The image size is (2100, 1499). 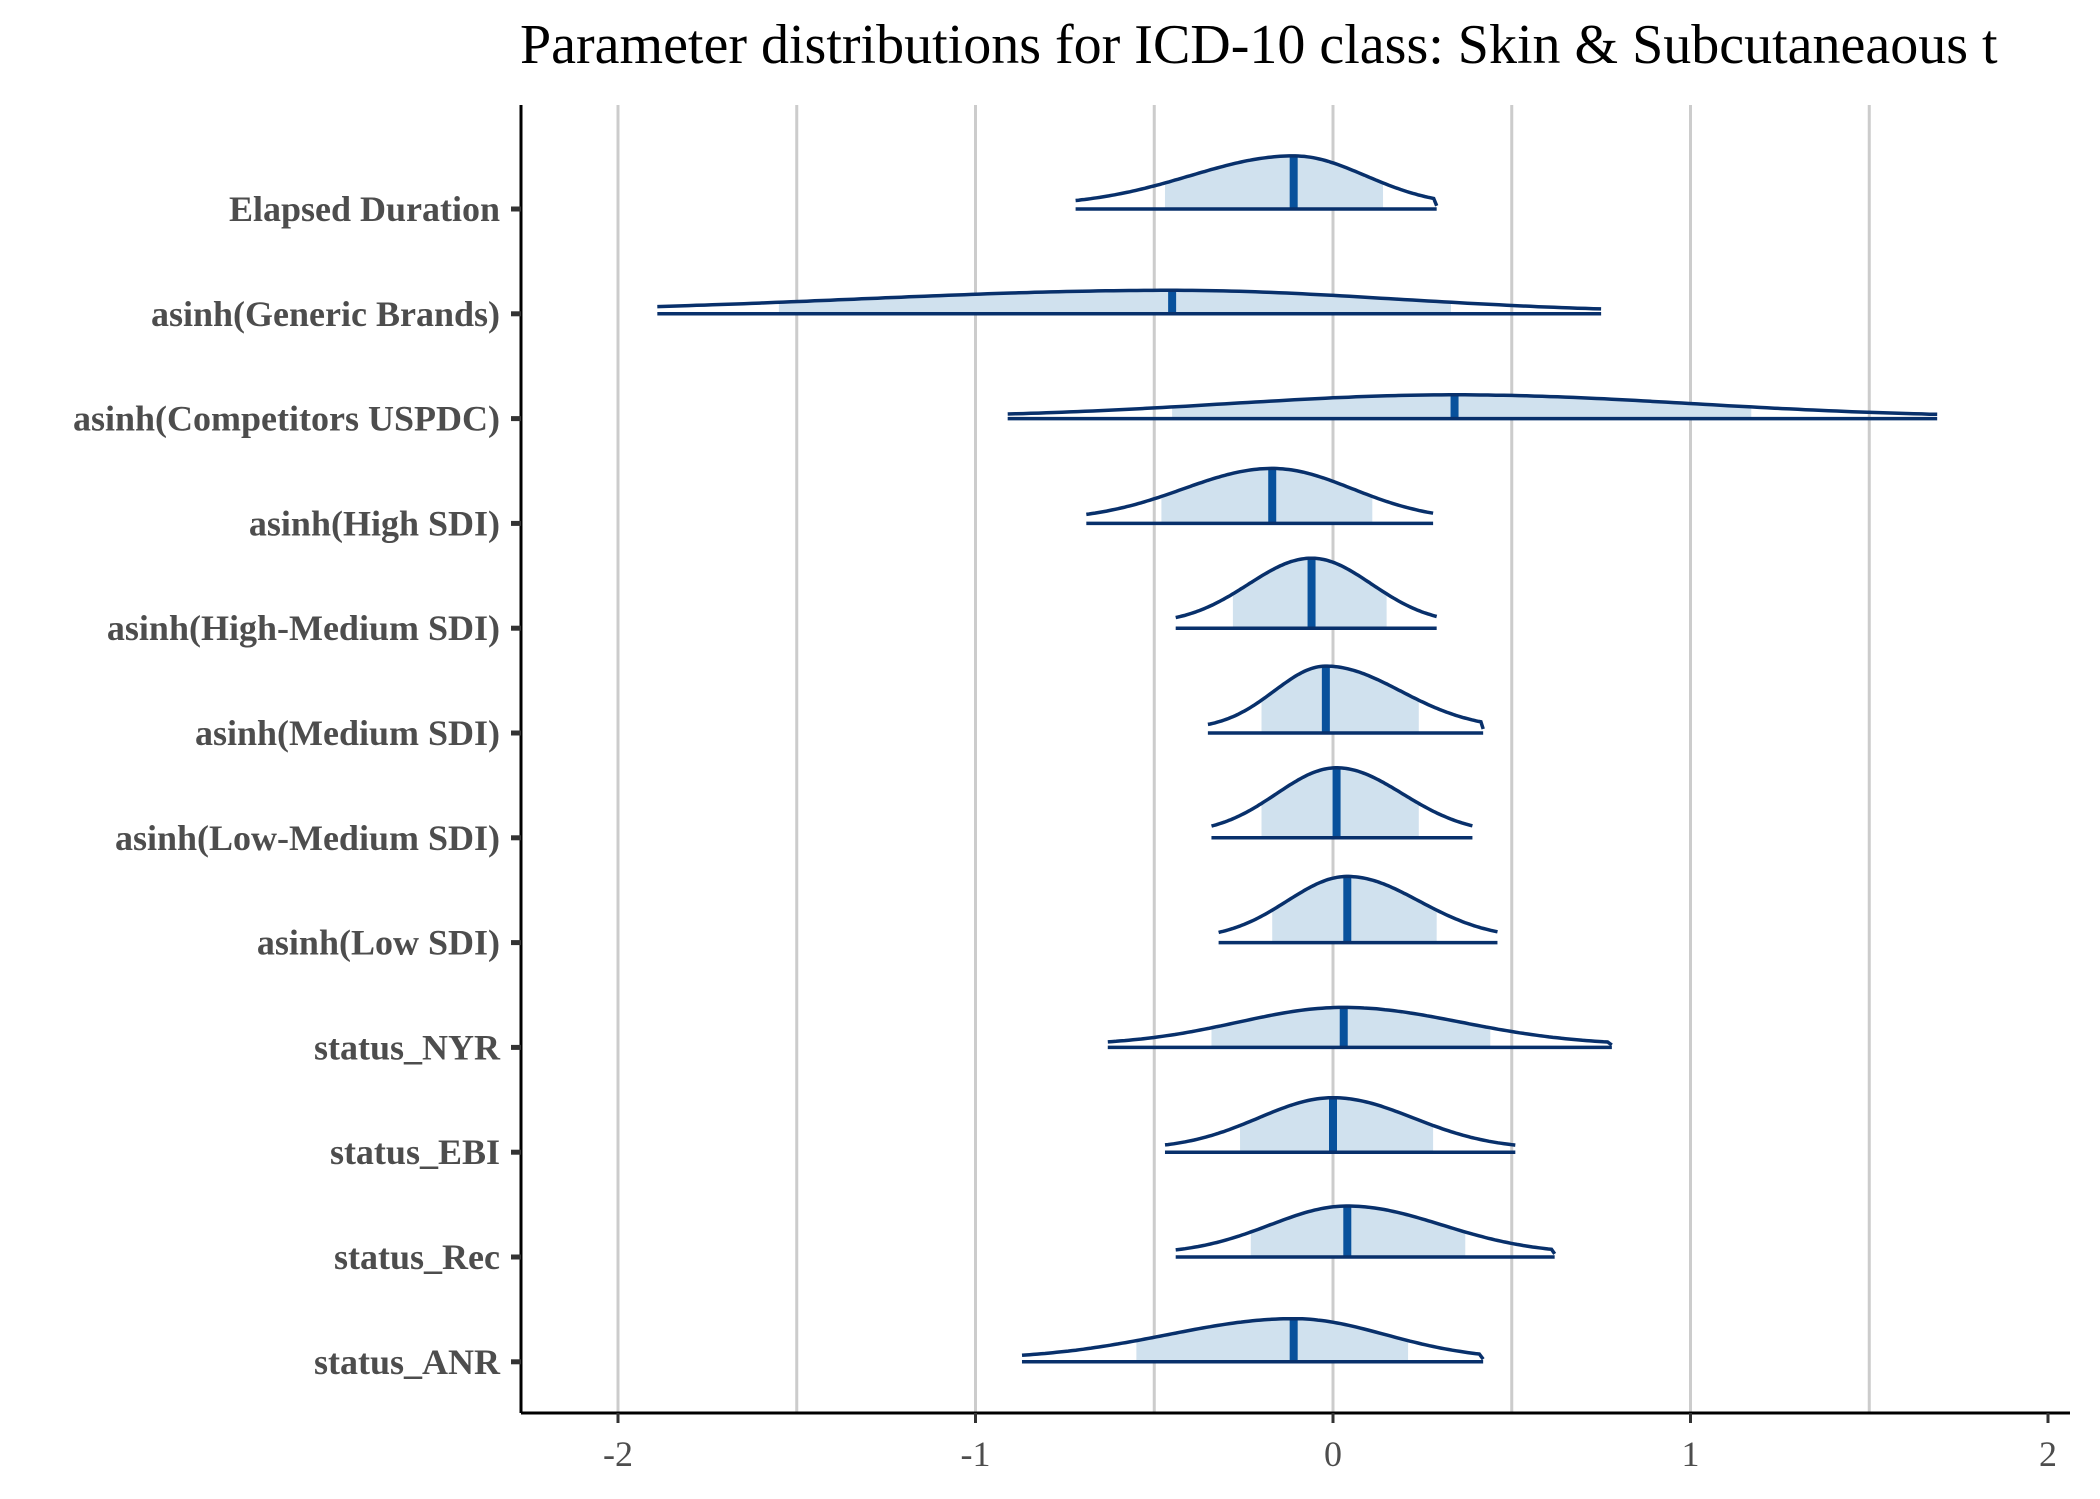 I want to click on y-tick-label: status_EBI, so click(x=415, y=1152).